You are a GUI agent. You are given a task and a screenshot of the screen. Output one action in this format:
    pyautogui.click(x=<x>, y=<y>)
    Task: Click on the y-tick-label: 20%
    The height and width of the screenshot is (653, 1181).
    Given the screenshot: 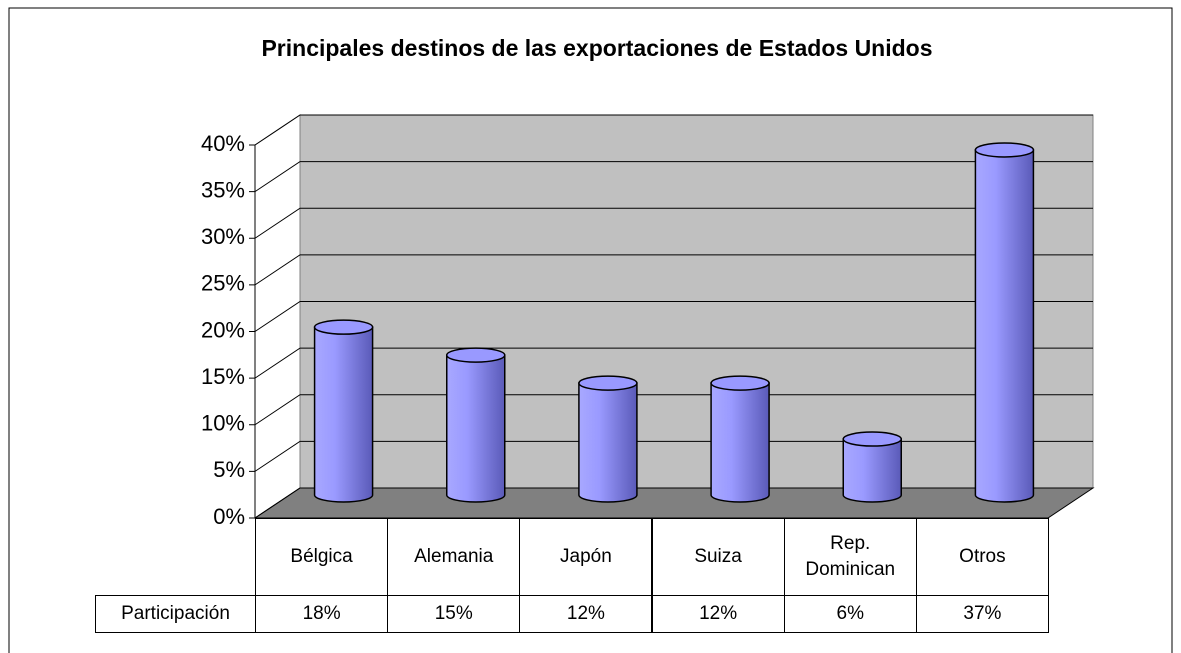 What is the action you would take?
    pyautogui.click(x=223, y=329)
    